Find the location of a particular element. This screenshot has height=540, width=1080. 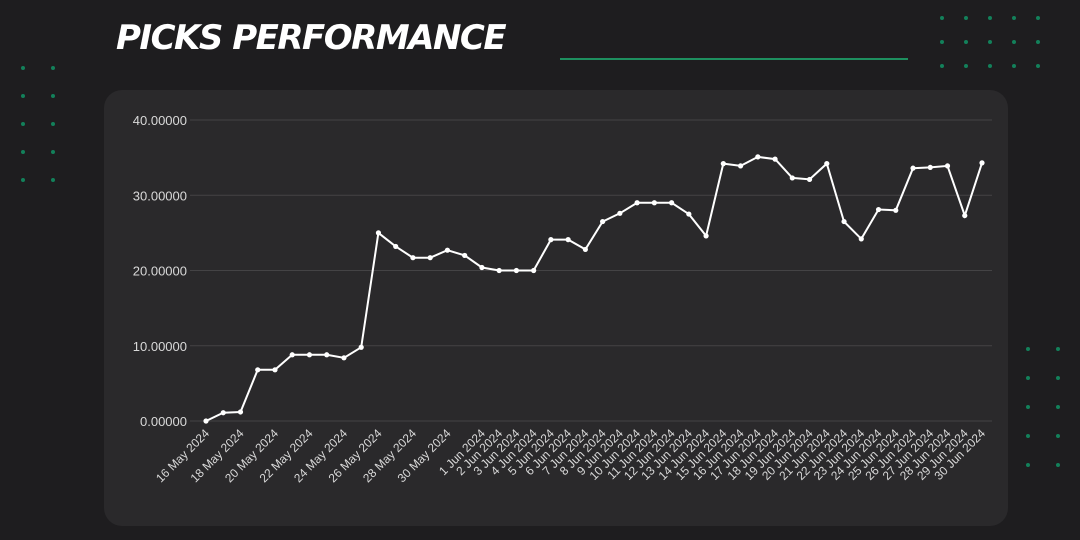

y-tick-label: 30.00000 is located at coordinates (160, 195).